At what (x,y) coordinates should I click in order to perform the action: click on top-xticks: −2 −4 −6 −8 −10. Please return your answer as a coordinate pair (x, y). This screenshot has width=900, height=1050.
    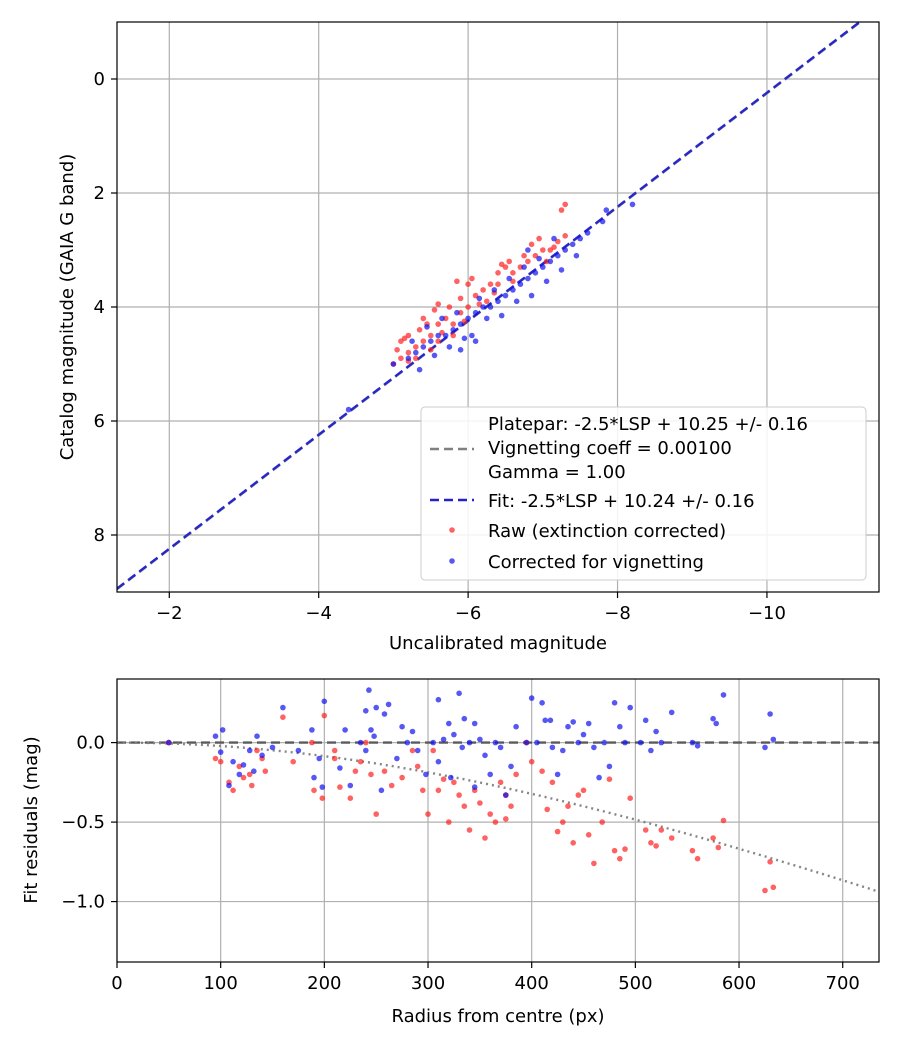
    Looking at the image, I should click on (471, 608).